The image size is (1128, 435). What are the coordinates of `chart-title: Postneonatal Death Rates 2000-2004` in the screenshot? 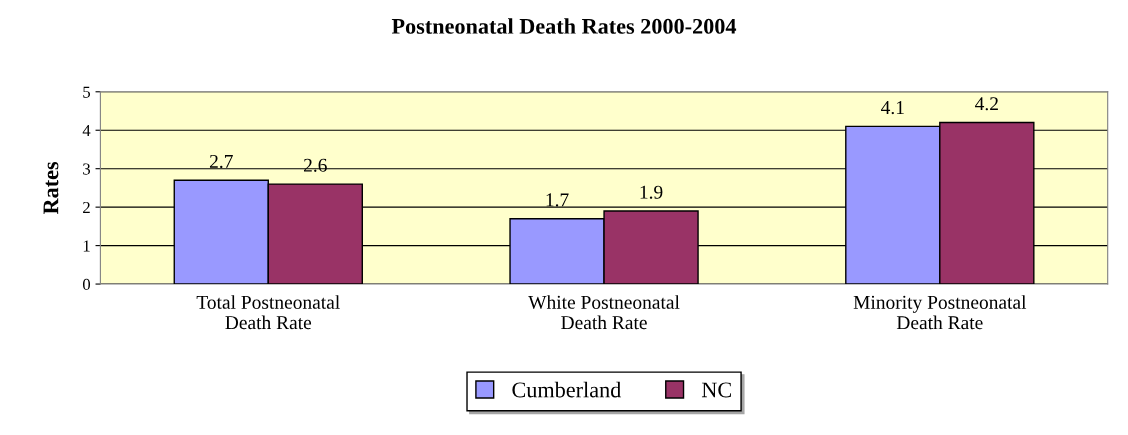 It's located at (564, 26).